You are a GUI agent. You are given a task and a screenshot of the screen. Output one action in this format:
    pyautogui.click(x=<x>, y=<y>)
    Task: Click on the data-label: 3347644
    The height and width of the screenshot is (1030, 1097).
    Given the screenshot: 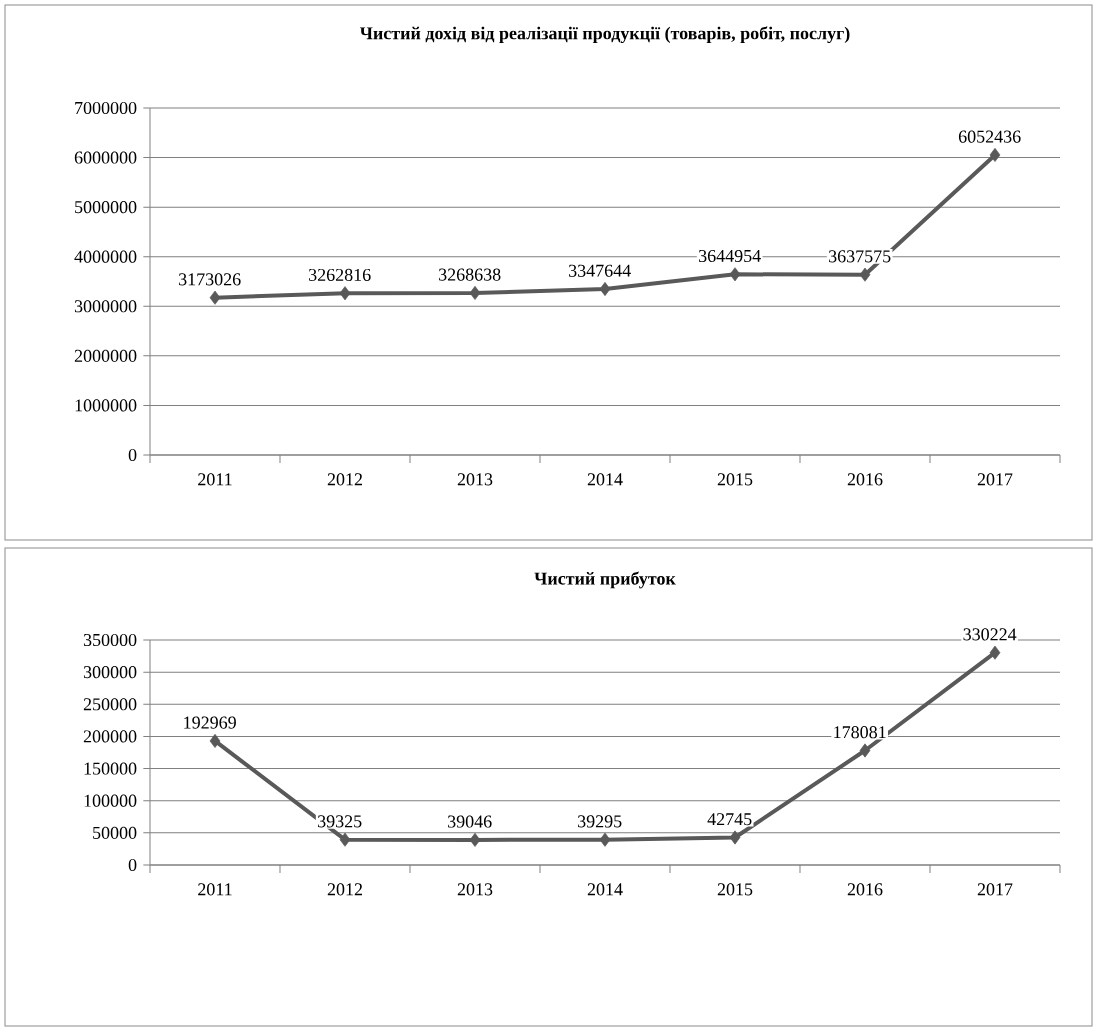 What is the action you would take?
    pyautogui.click(x=600, y=270)
    